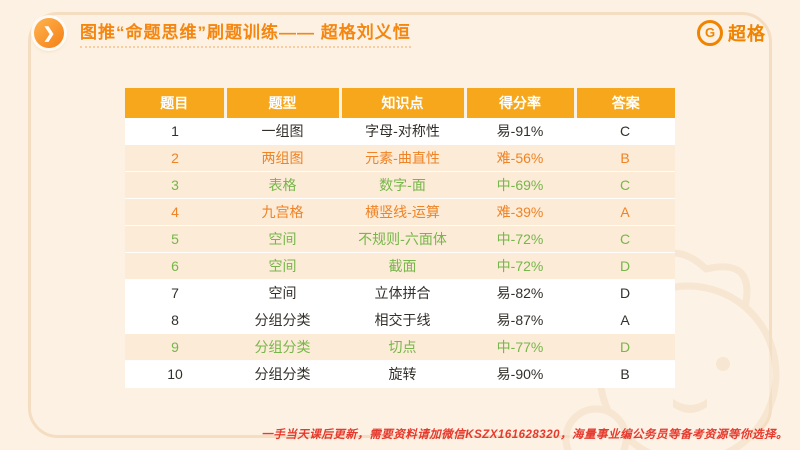 This screenshot has width=800, height=450. I want to click on cell-rate: 易-82%, so click(520, 293).